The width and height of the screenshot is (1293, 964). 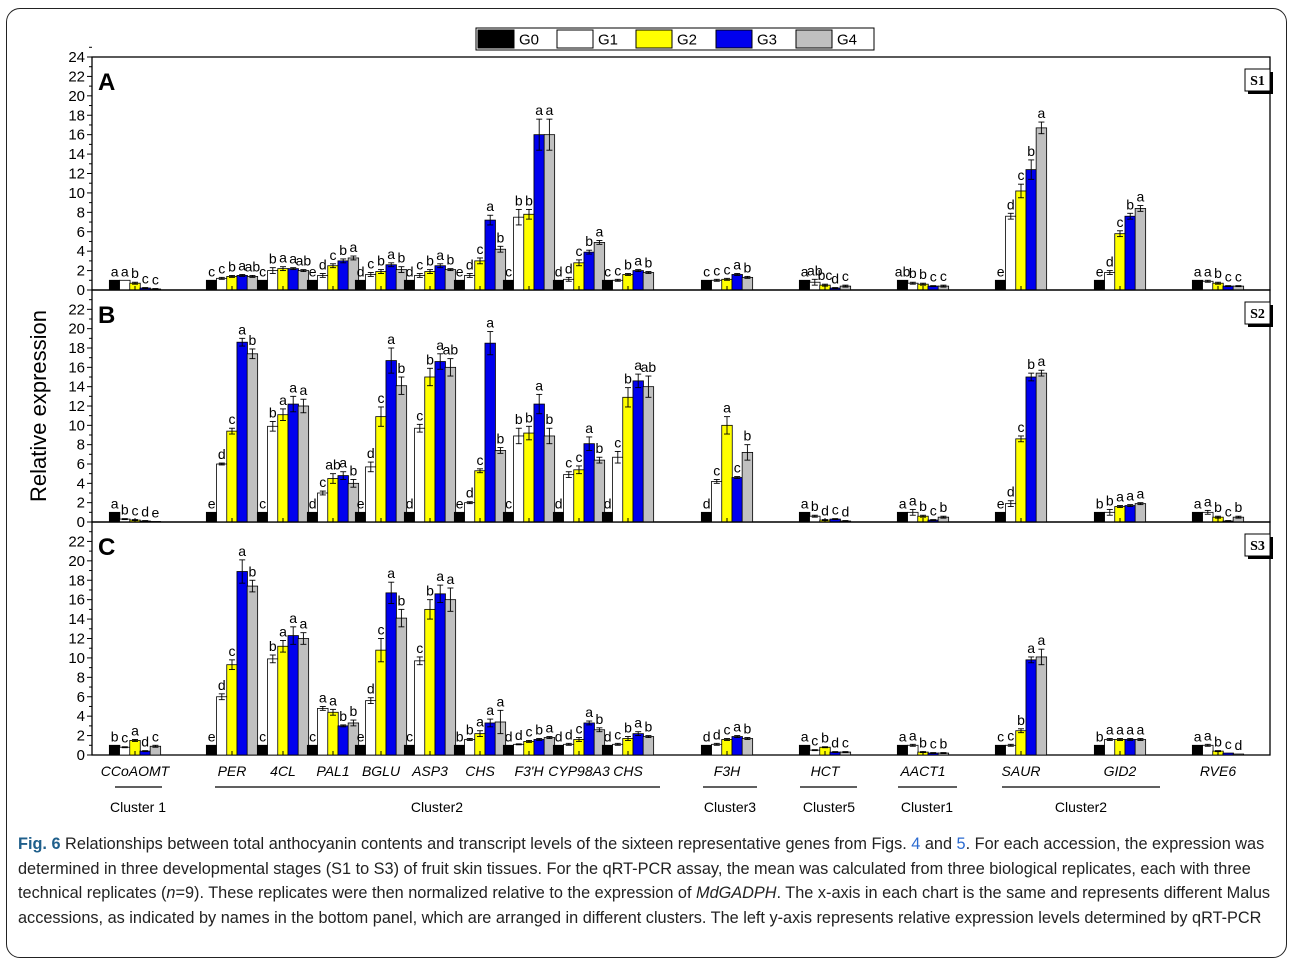 I want to click on bar-s3-aact1-g0, so click(x=902, y=750).